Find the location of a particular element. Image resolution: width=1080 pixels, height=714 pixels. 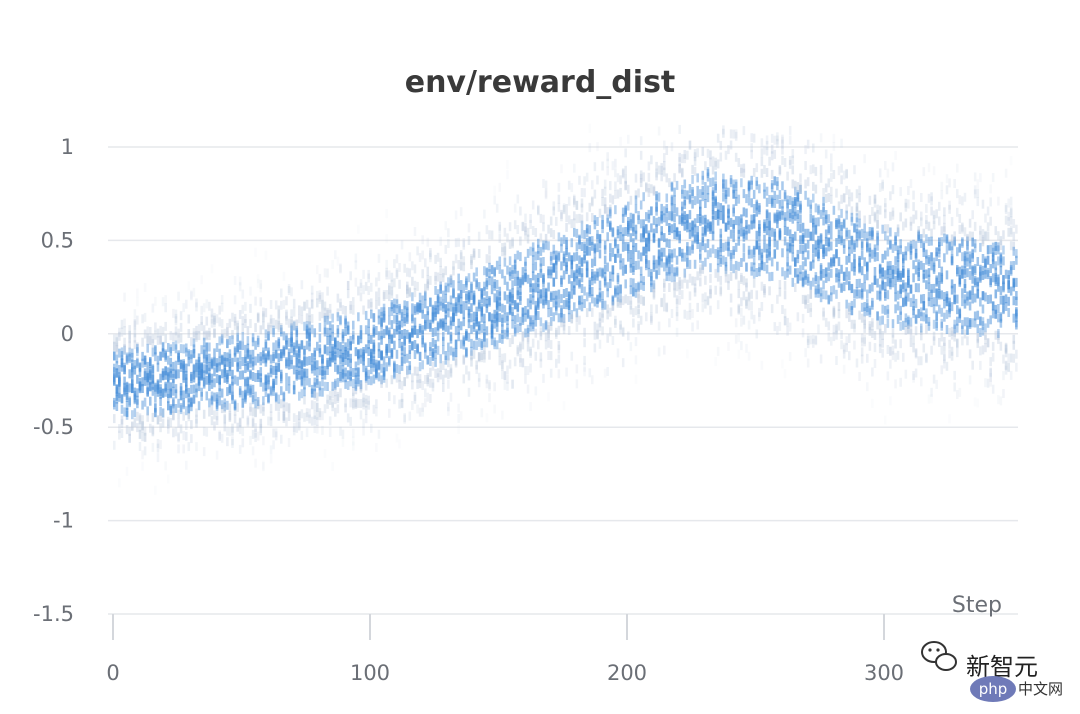

x-ticks: 0 100 200 300 is located at coordinates (505, 649).